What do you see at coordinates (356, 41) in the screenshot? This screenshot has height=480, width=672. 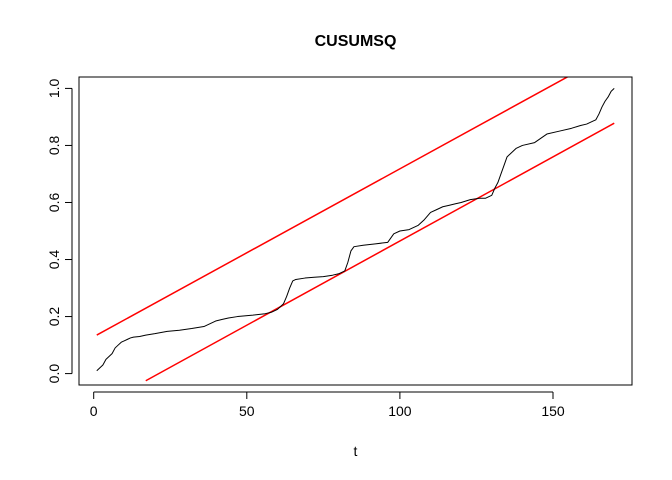 I see `chart-title: CUSUMSQ` at bounding box center [356, 41].